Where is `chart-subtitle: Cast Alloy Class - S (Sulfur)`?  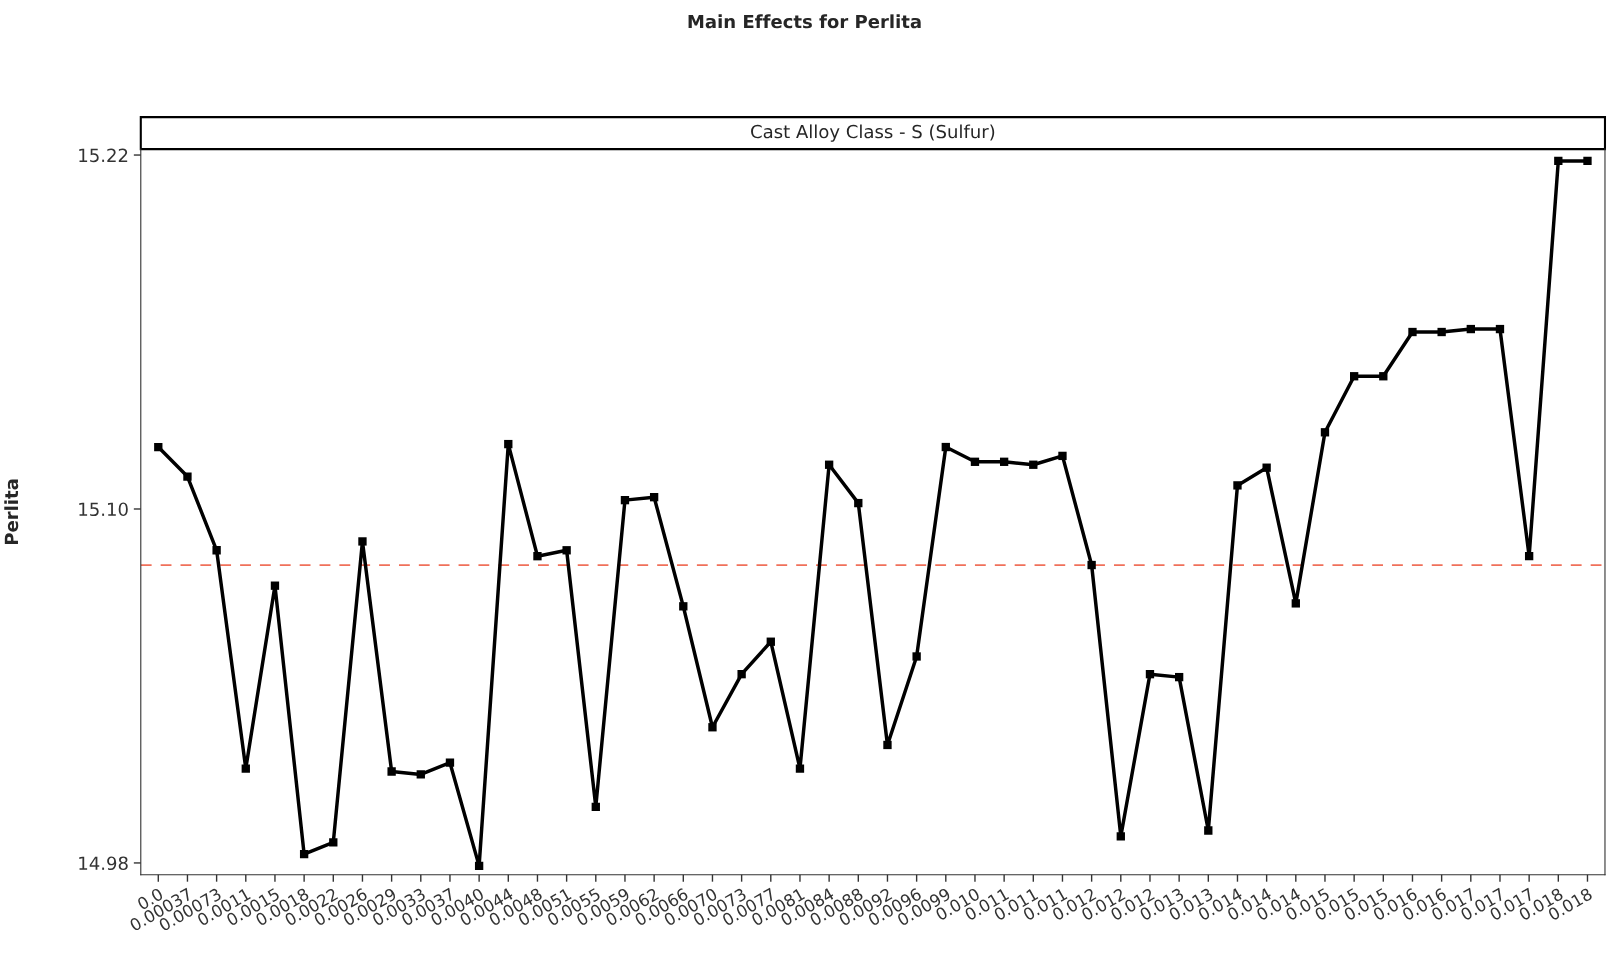
chart-subtitle: Cast Alloy Class - S (Sulfur) is located at coordinates (873, 133).